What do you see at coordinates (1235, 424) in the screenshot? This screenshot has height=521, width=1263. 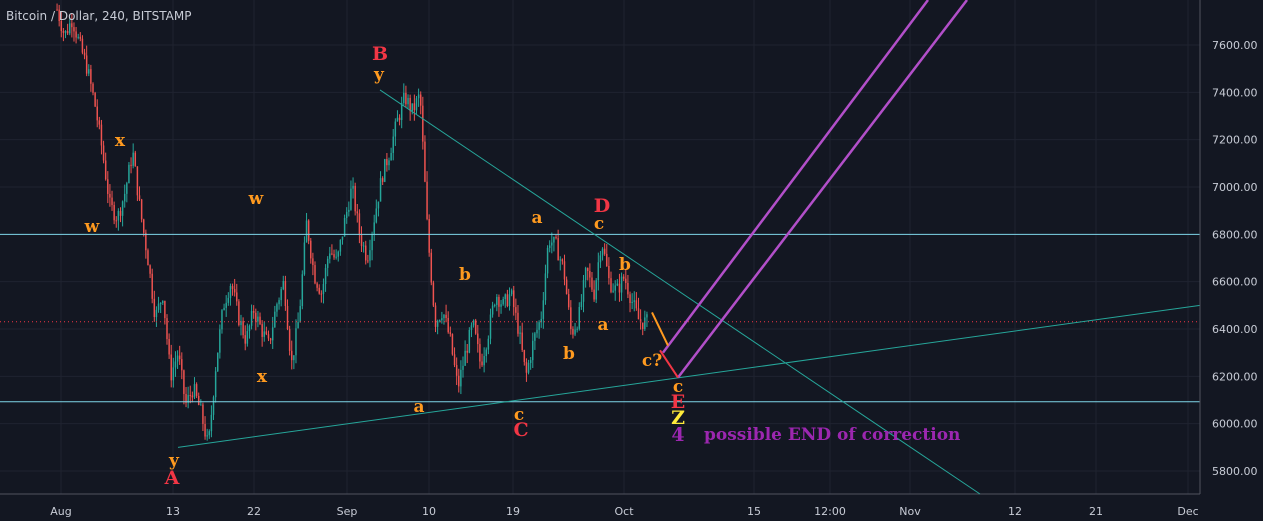 I see `y-tick-label: 6000.00` at bounding box center [1235, 424].